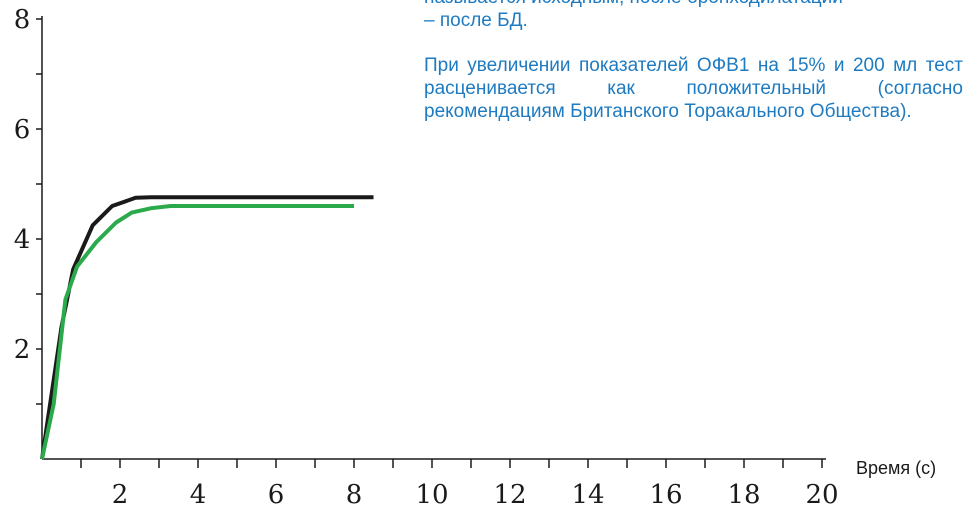 This screenshot has width=963, height=509. I want to click on x-axis-label: Время (с), so click(896, 468).